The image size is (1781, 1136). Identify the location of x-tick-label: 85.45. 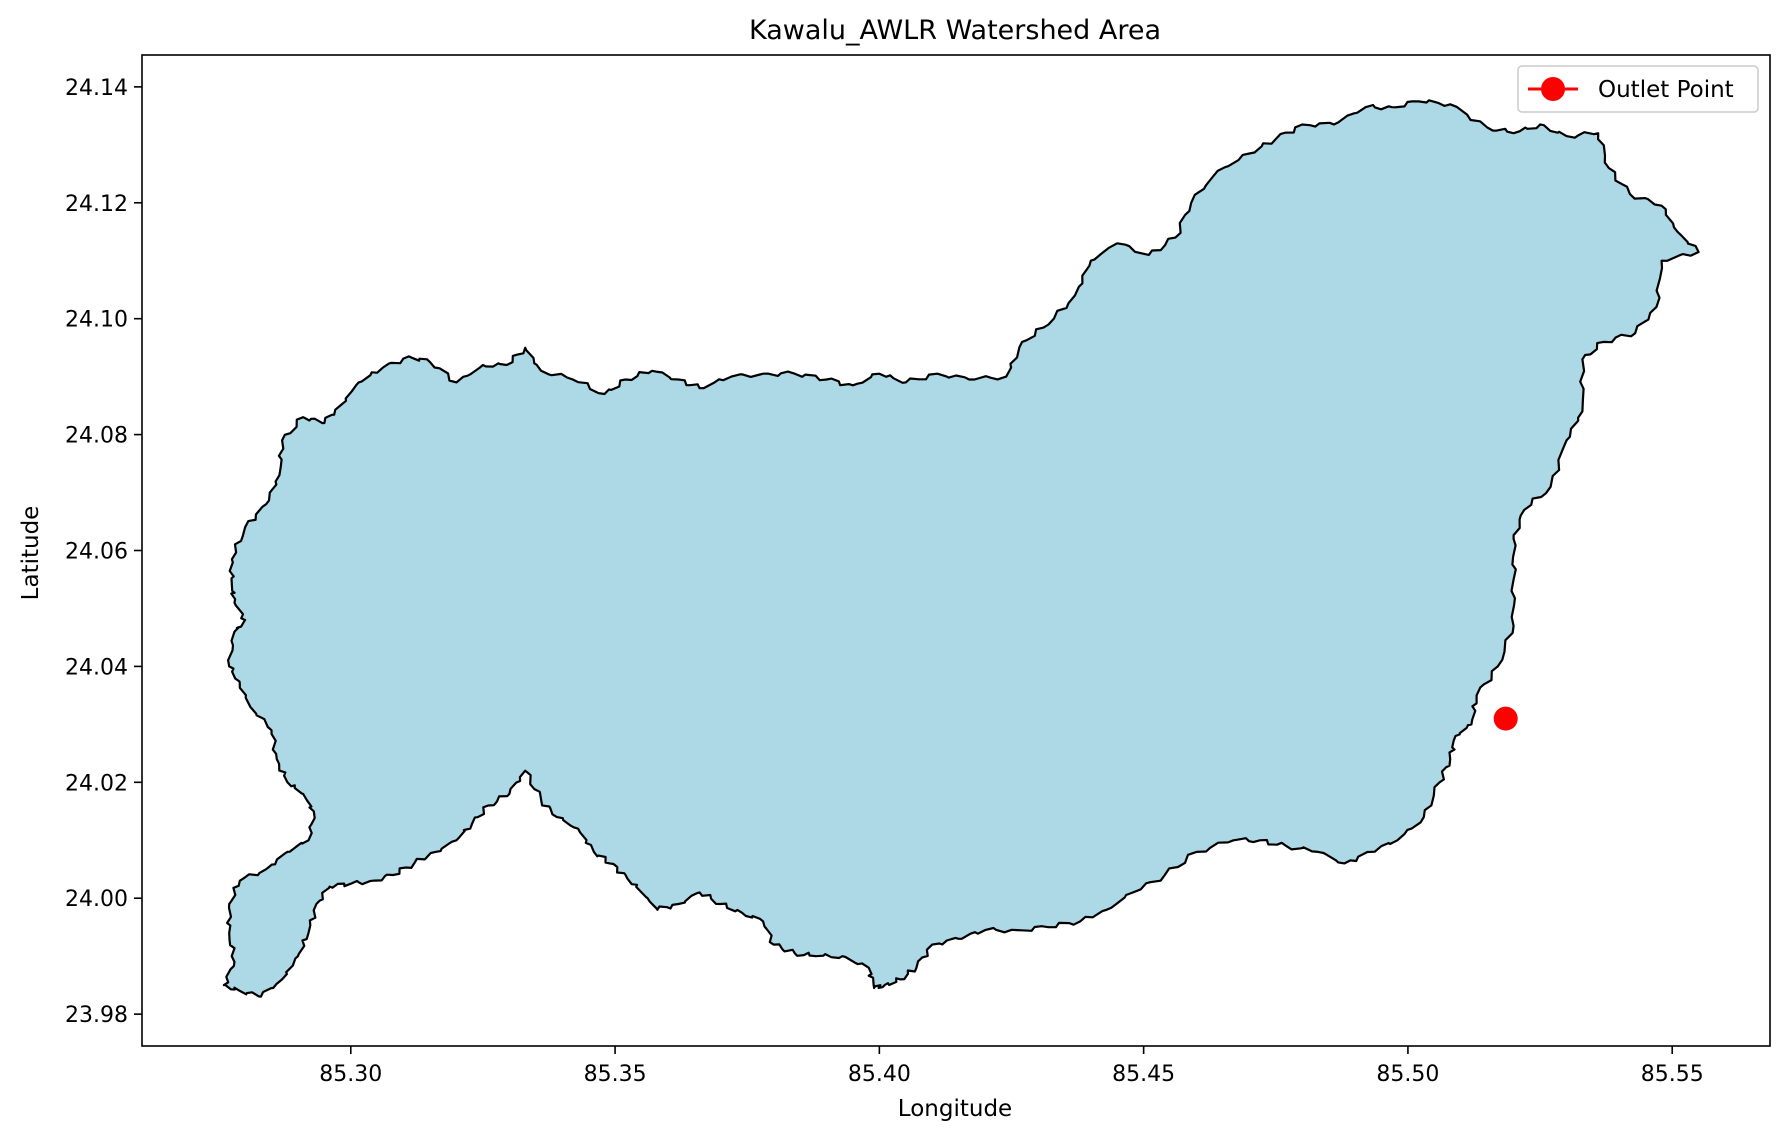
(1143, 1074).